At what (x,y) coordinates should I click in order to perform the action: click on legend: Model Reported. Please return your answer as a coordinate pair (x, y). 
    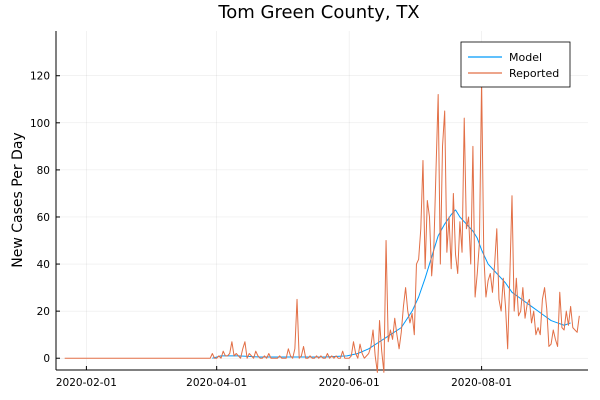
    Looking at the image, I should click on (515, 64).